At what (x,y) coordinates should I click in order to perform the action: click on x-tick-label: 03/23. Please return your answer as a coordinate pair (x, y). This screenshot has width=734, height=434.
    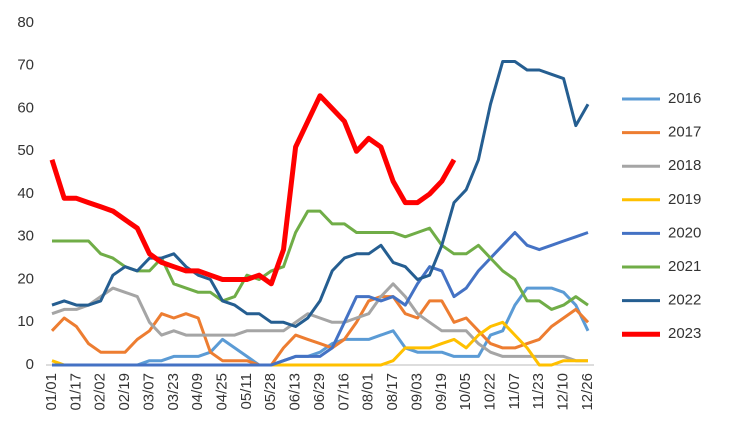
    Looking at the image, I should click on (173, 392).